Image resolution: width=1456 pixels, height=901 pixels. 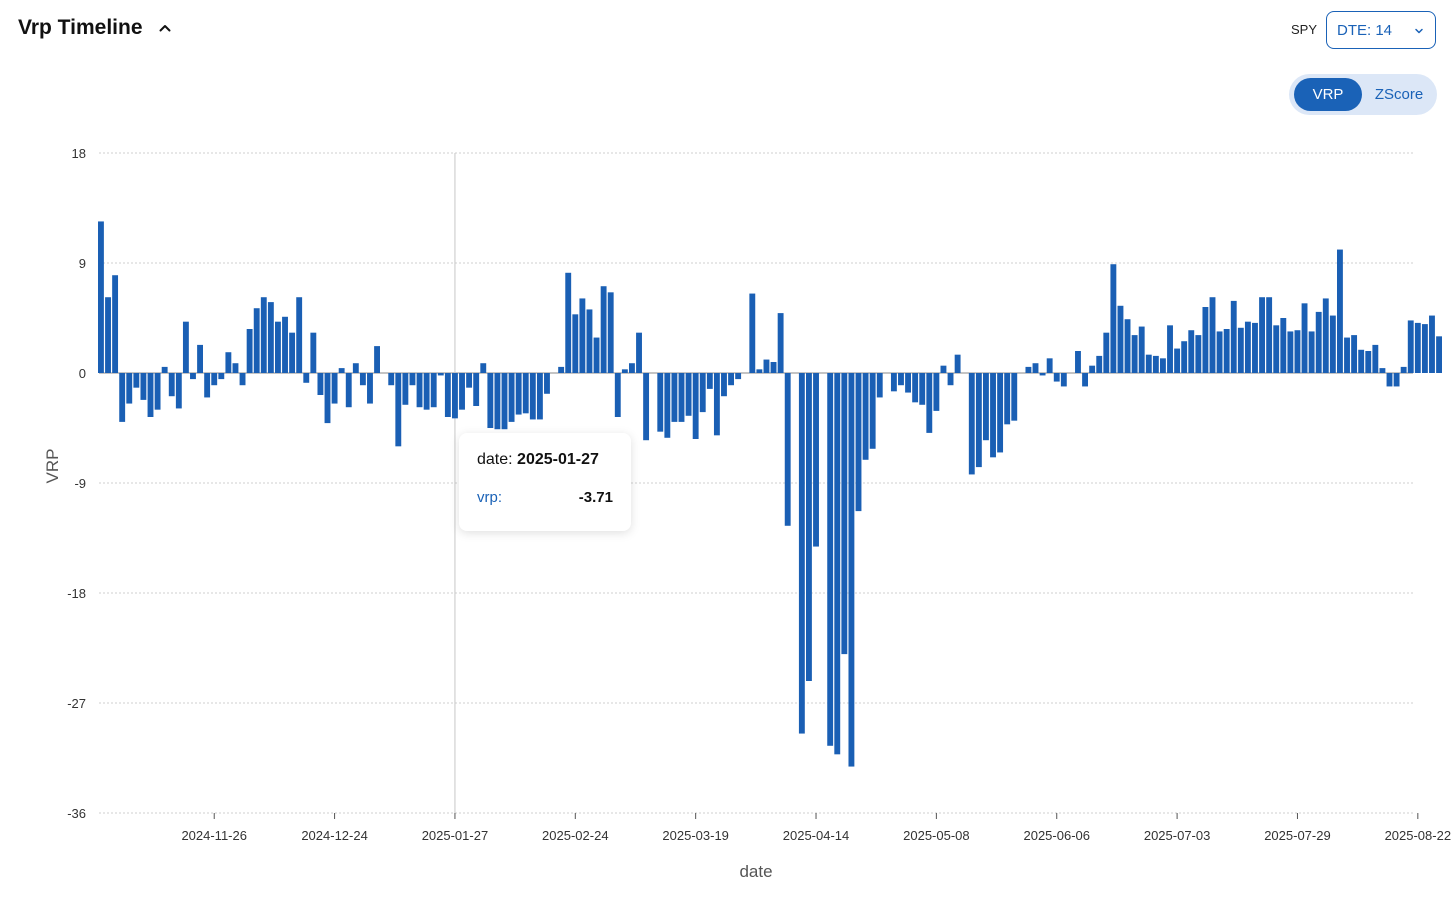 I want to click on symbol-label: SPY, so click(x=1304, y=29).